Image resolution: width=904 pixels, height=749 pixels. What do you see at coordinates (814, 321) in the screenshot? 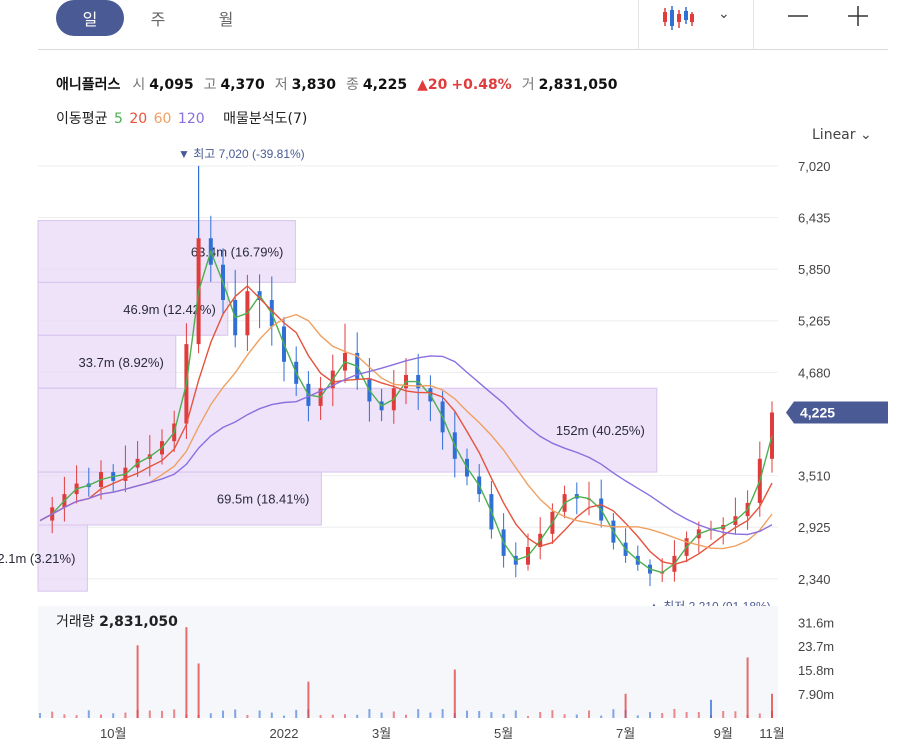
I see `y-tick-label: 5,265` at bounding box center [814, 321].